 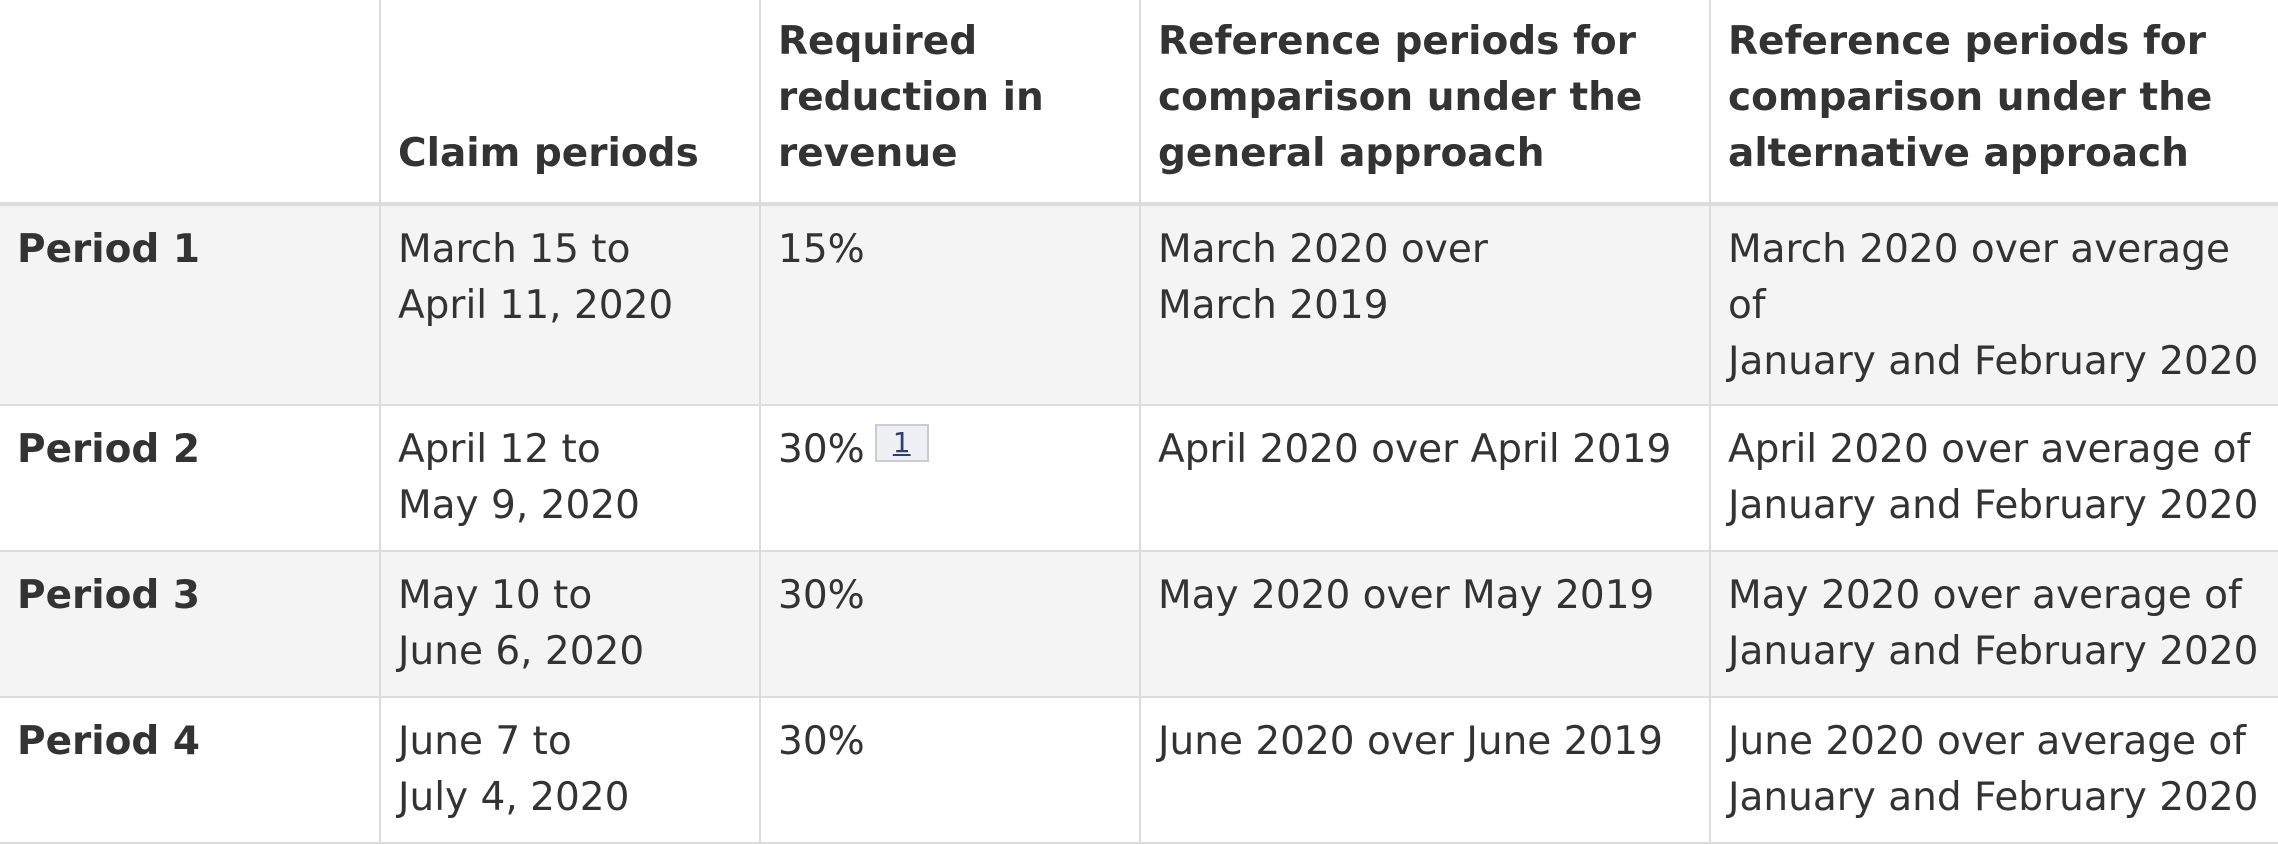 I want to click on header-empty, so click(x=190, y=103).